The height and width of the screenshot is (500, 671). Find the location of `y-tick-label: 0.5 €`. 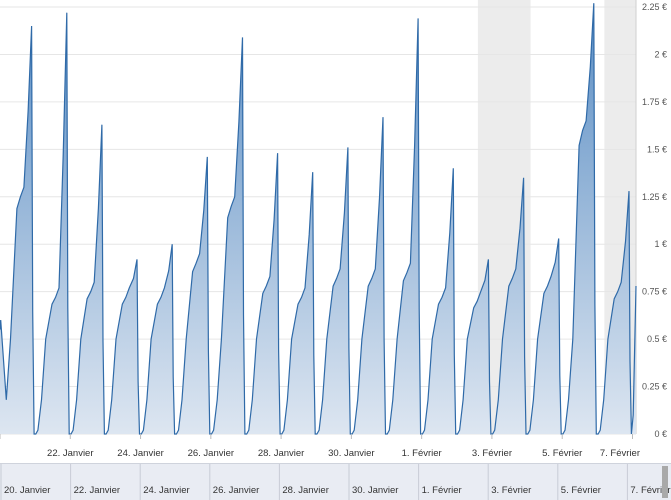

y-tick-label: 0.5 € is located at coordinates (657, 339).